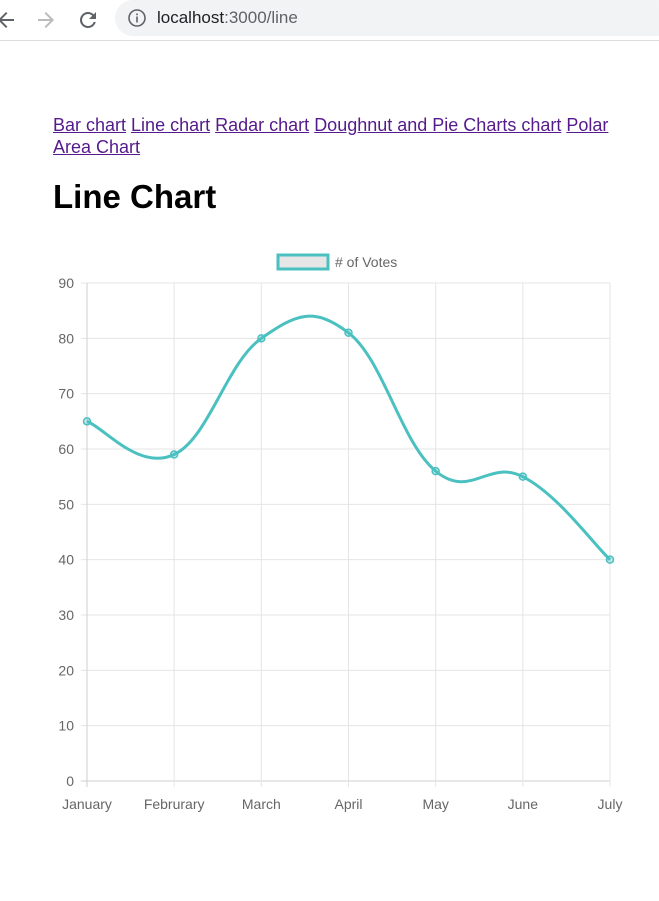  Describe the element at coordinates (348, 804) in the screenshot. I see `x-tick-label: April` at that location.